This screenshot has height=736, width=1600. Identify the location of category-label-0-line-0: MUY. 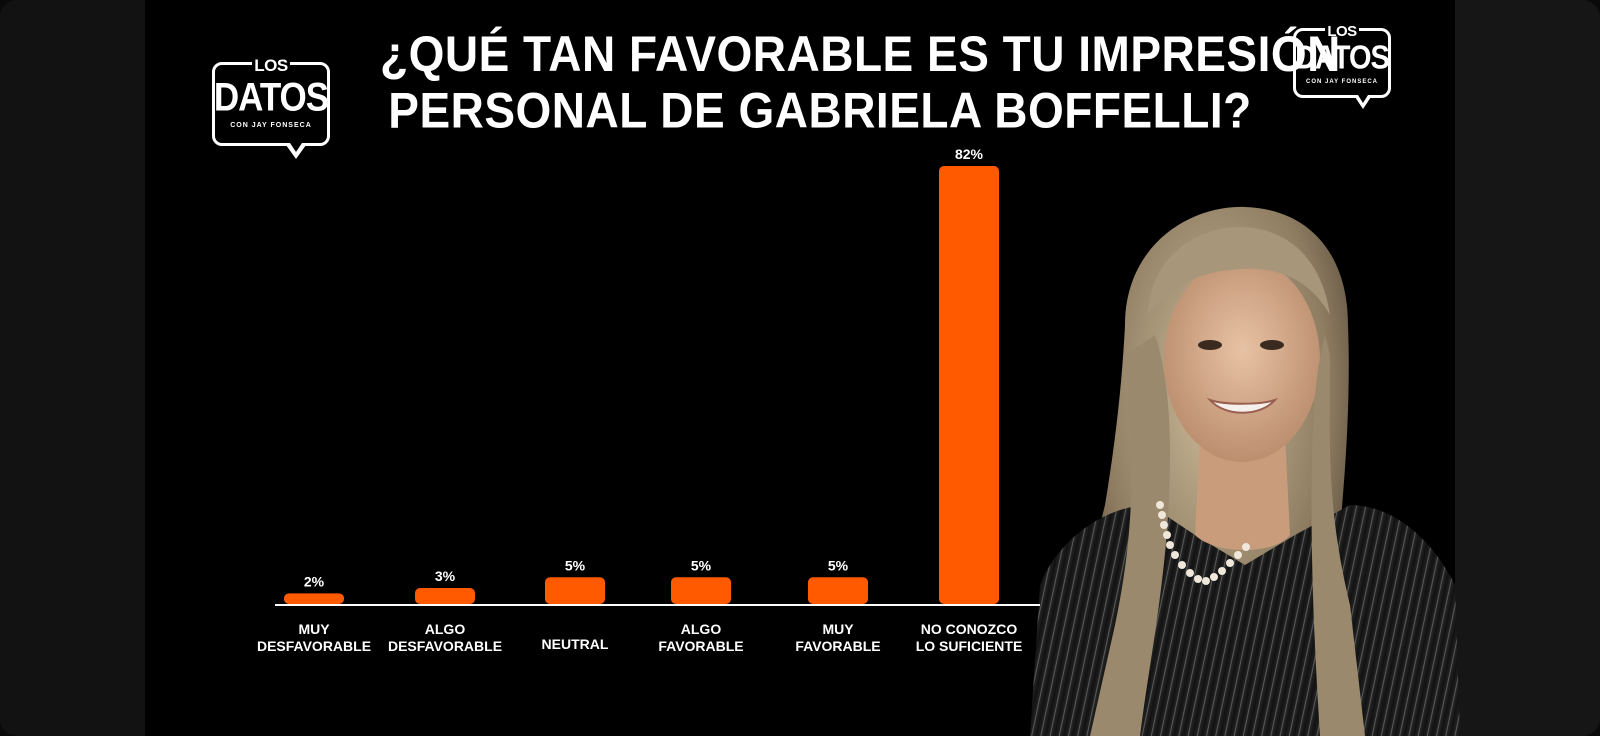
(314, 629).